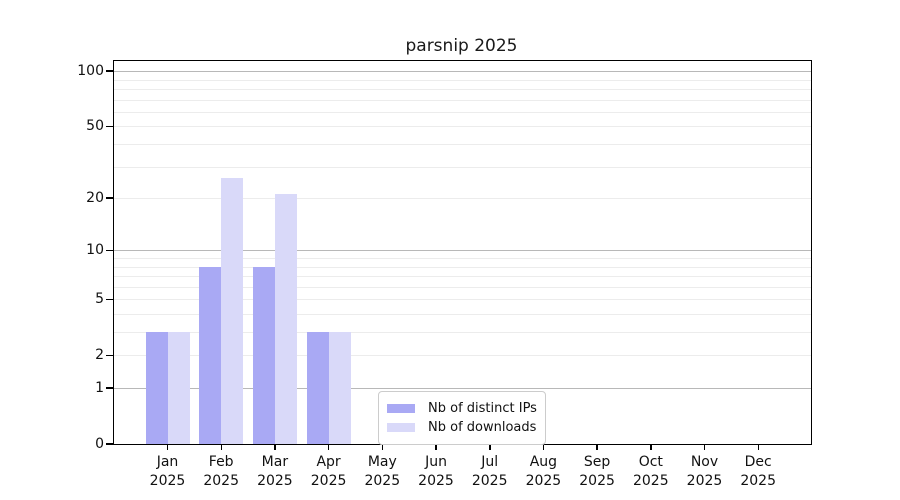 The width and height of the screenshot is (900, 500). What do you see at coordinates (704, 471) in the screenshot?
I see `x-tick-label: Nov 2025` at bounding box center [704, 471].